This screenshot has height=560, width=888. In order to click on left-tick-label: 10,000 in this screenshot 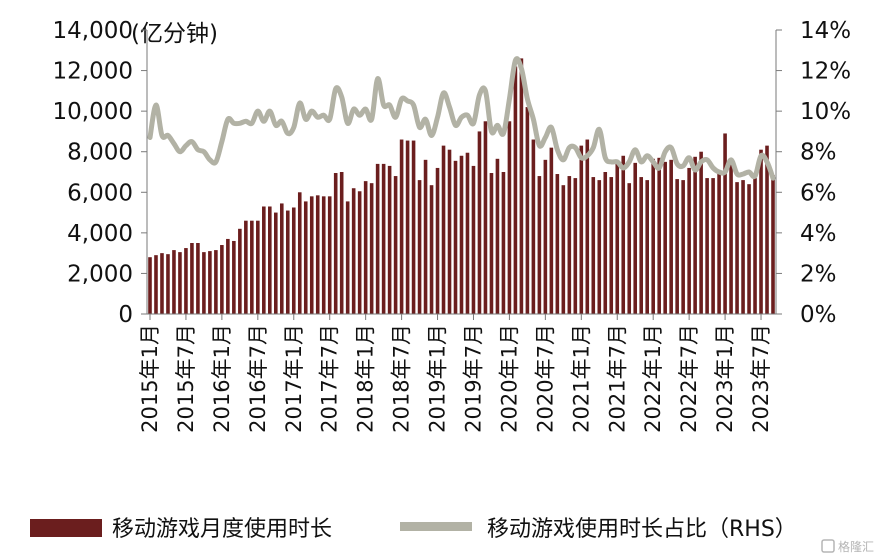, I will do `click(93, 112)`.